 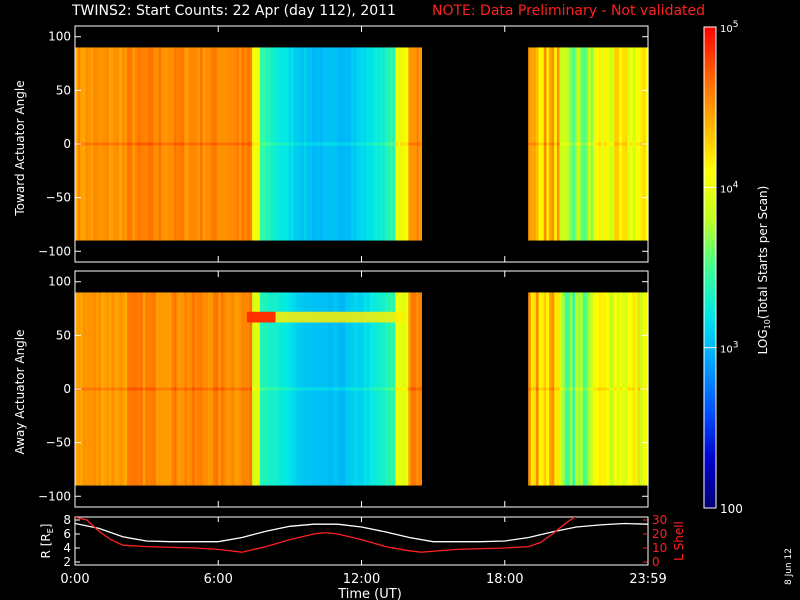 What do you see at coordinates (67, 389) in the screenshot?
I see `away-ytick-label: 0` at bounding box center [67, 389].